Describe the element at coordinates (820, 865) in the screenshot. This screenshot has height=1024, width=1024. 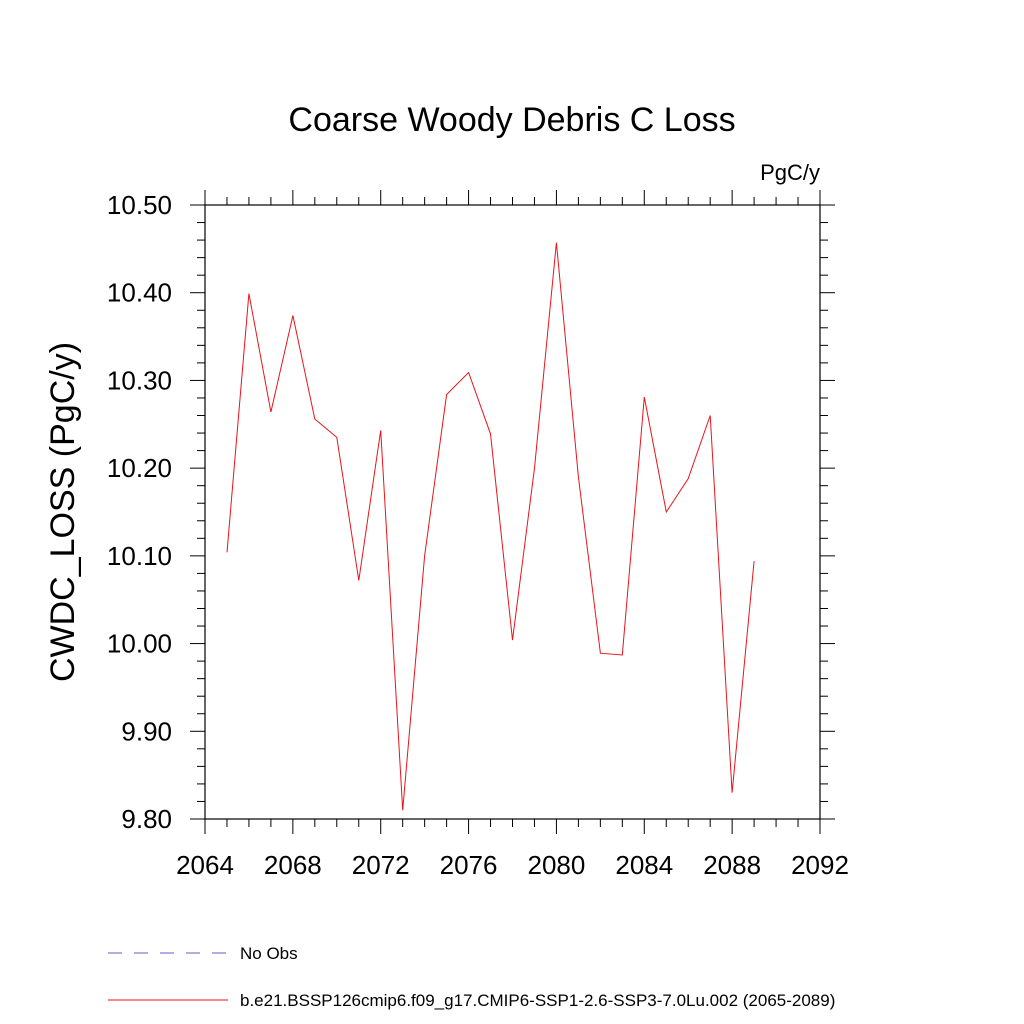
I see `x-tick-label: 2092` at that location.